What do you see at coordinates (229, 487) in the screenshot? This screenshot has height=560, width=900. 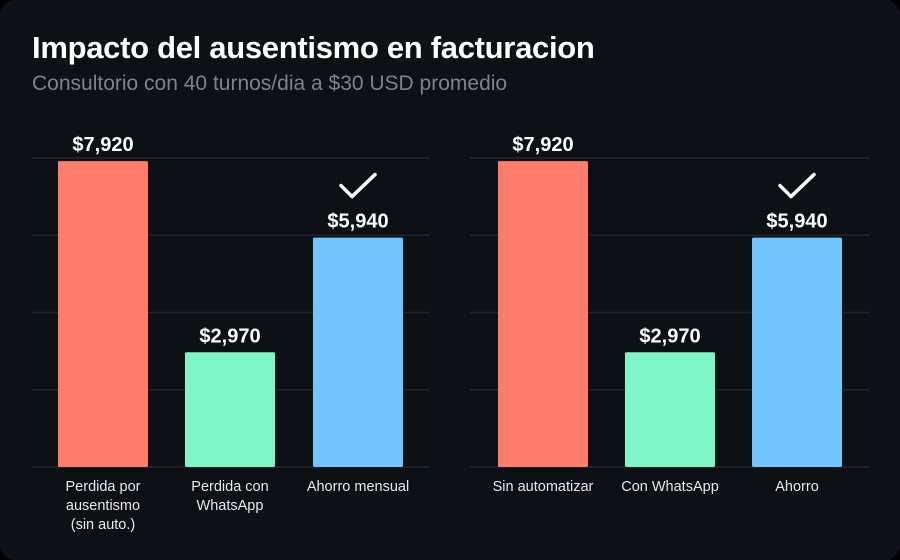 I see `category-label: Perdida con` at bounding box center [229, 487].